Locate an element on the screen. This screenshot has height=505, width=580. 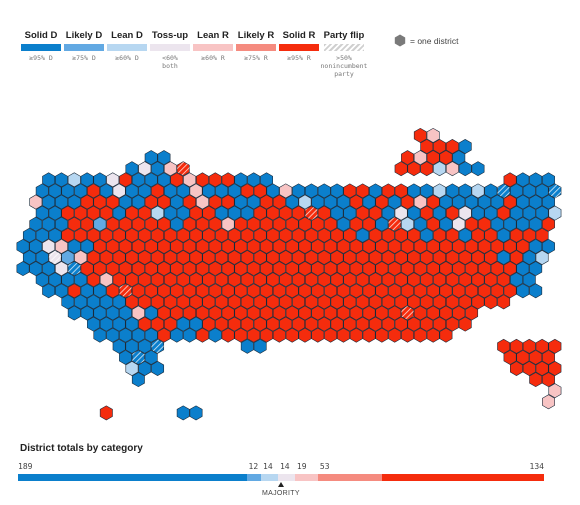
totals-value: 134 is located at coordinates (536, 466).